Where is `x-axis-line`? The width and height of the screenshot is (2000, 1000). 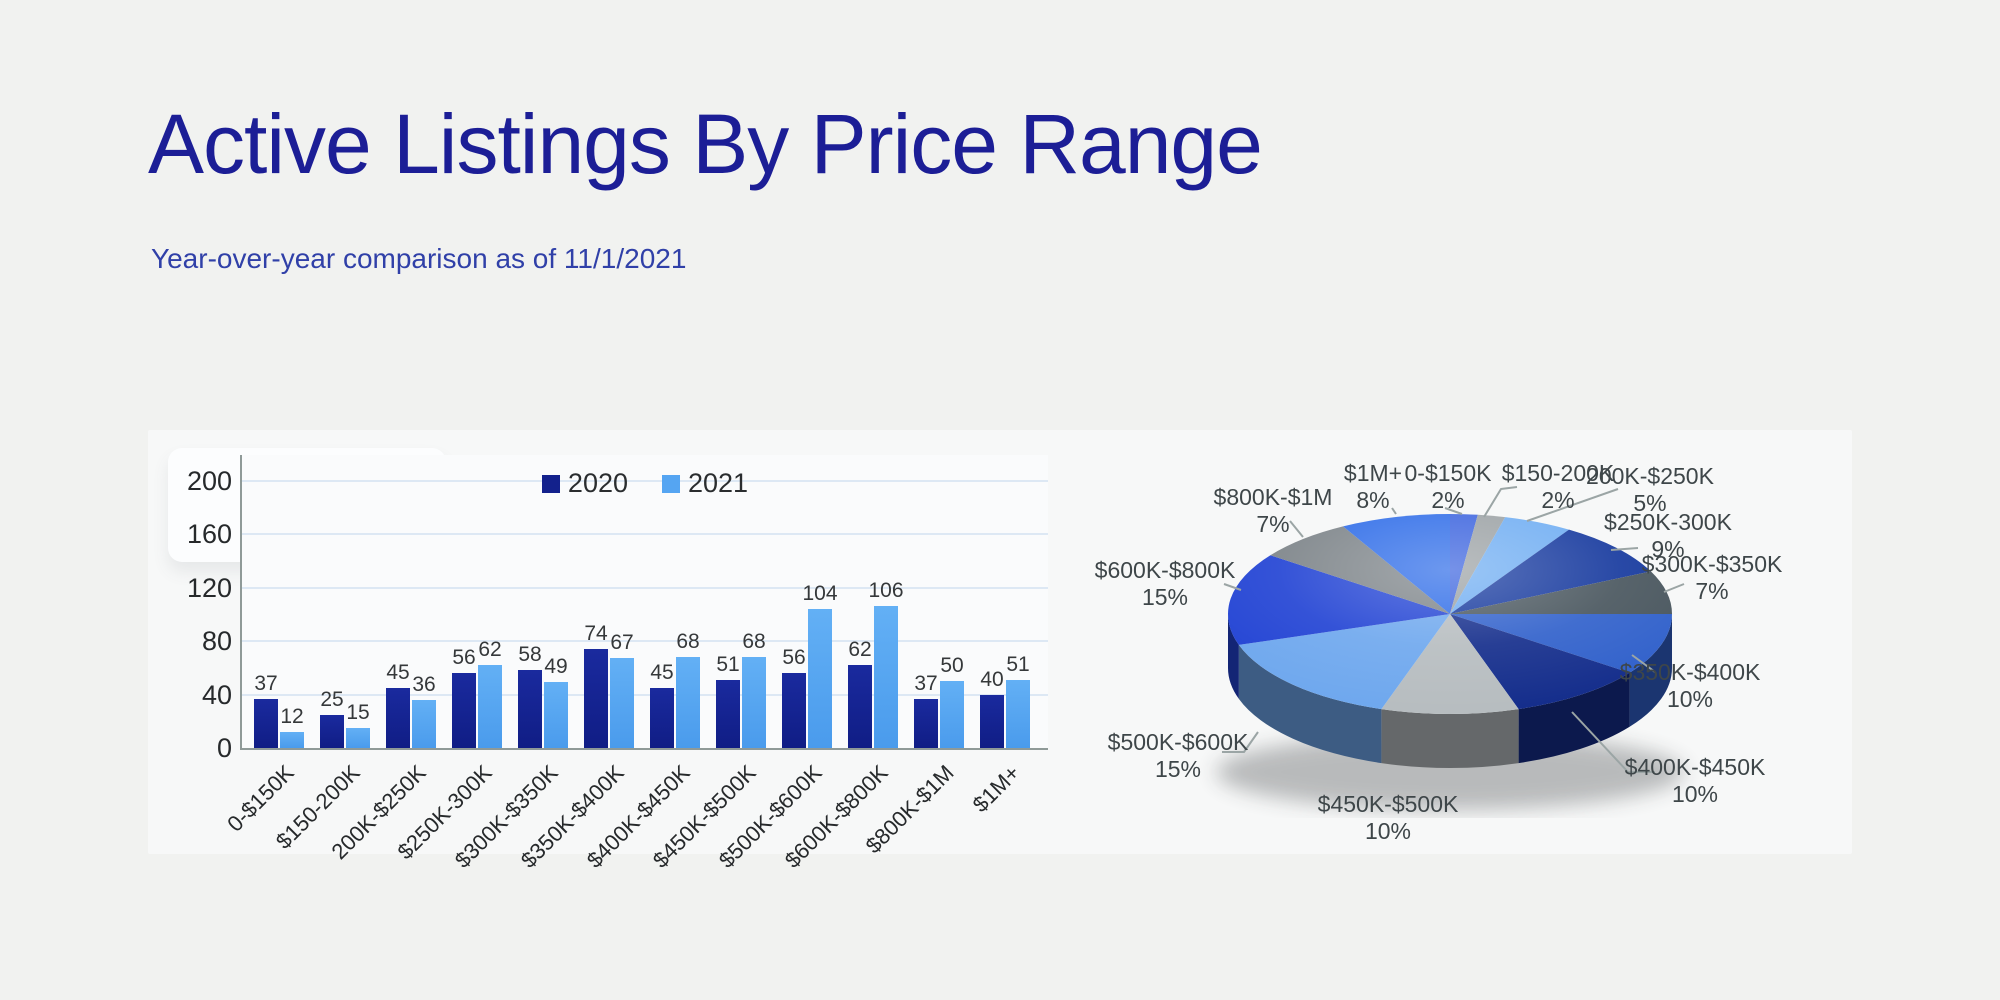 x-axis-line is located at coordinates (644, 749).